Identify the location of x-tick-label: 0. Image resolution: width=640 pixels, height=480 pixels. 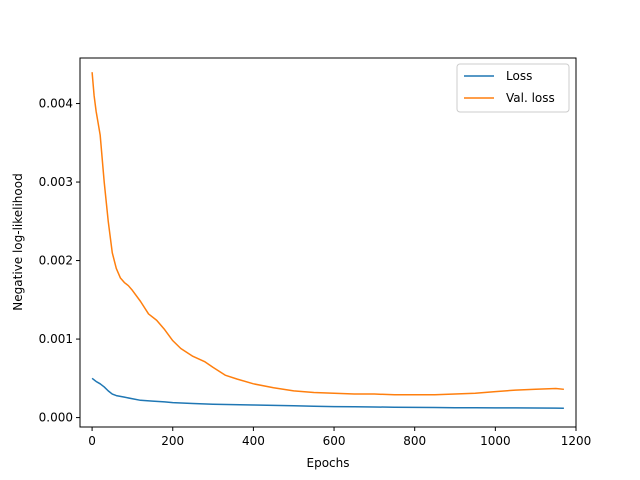
(92, 441).